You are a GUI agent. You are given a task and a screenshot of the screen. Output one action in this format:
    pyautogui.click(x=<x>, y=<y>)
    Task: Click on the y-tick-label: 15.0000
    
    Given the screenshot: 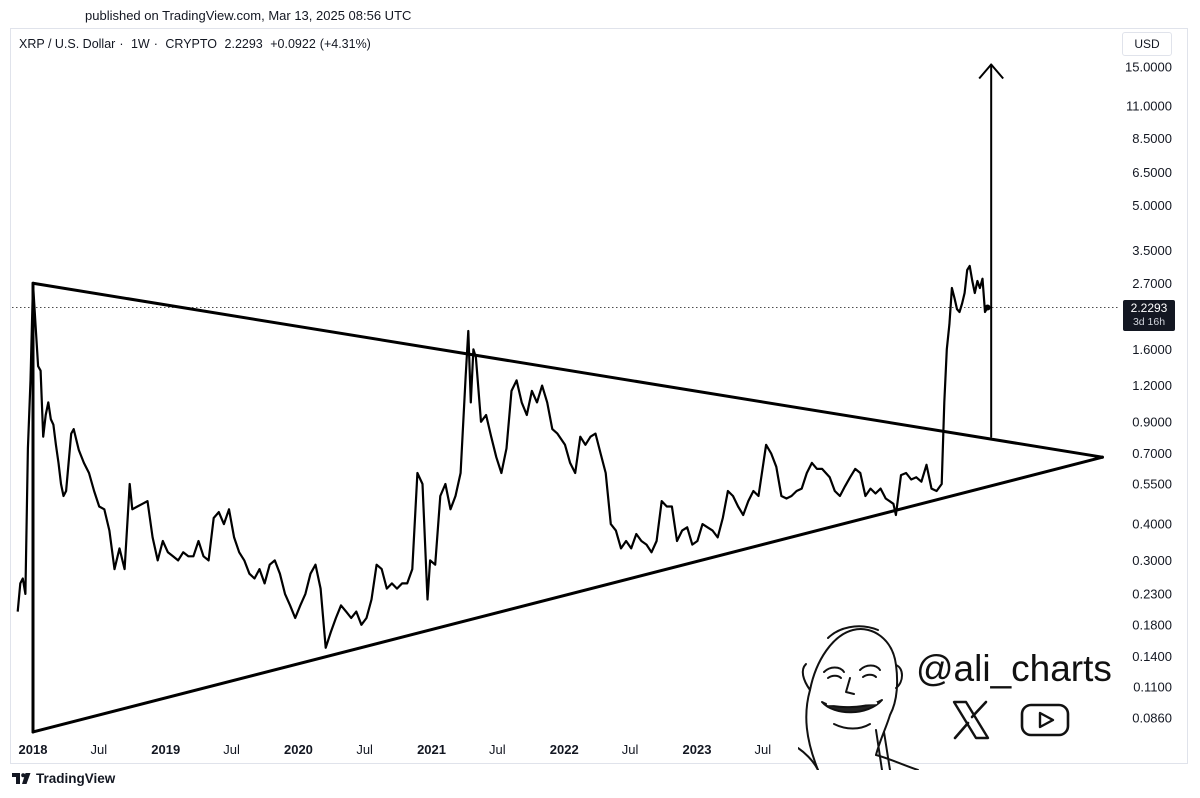 What is the action you would take?
    pyautogui.click(x=1148, y=67)
    